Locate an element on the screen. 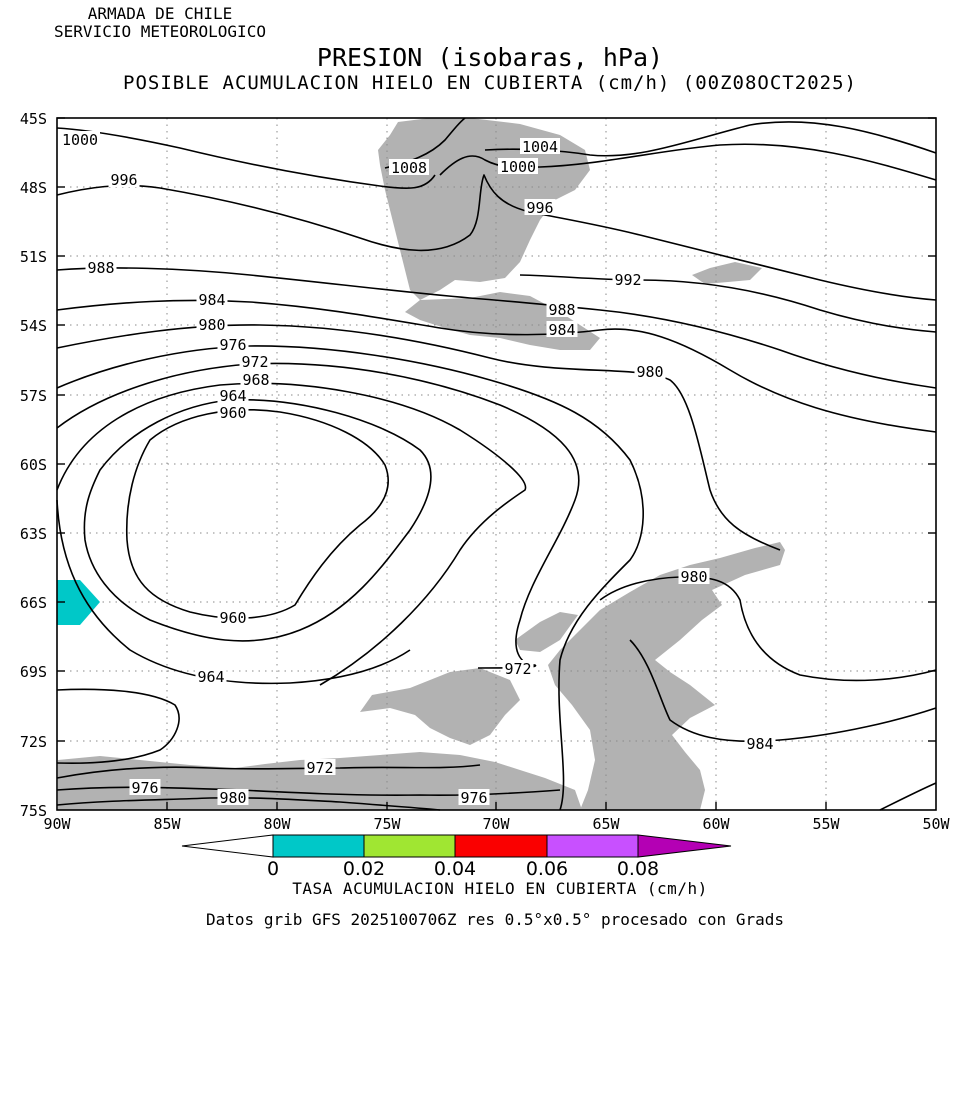 The width and height of the screenshot is (970, 1099). isobar-label: 1008 is located at coordinates (409, 168).